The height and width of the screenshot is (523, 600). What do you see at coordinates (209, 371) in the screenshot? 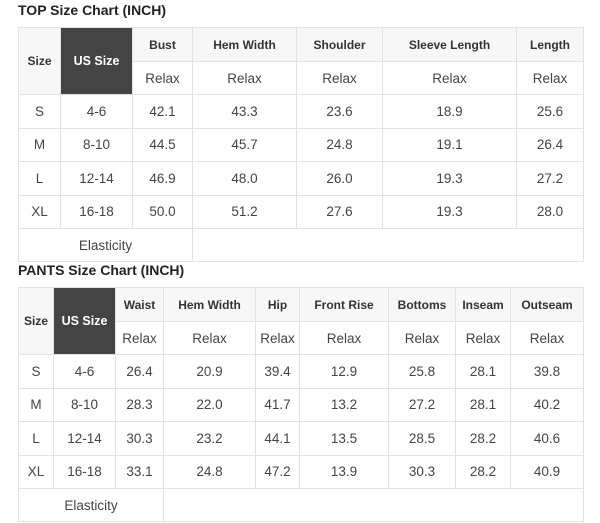
I see `table-cell: 20.9` at bounding box center [209, 371].